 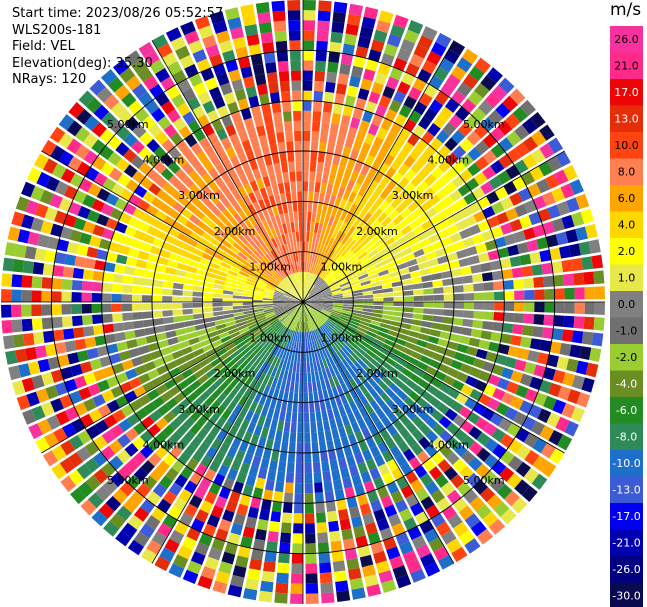 I want to click on range-ring-label: 4.00km, so click(x=448, y=444).